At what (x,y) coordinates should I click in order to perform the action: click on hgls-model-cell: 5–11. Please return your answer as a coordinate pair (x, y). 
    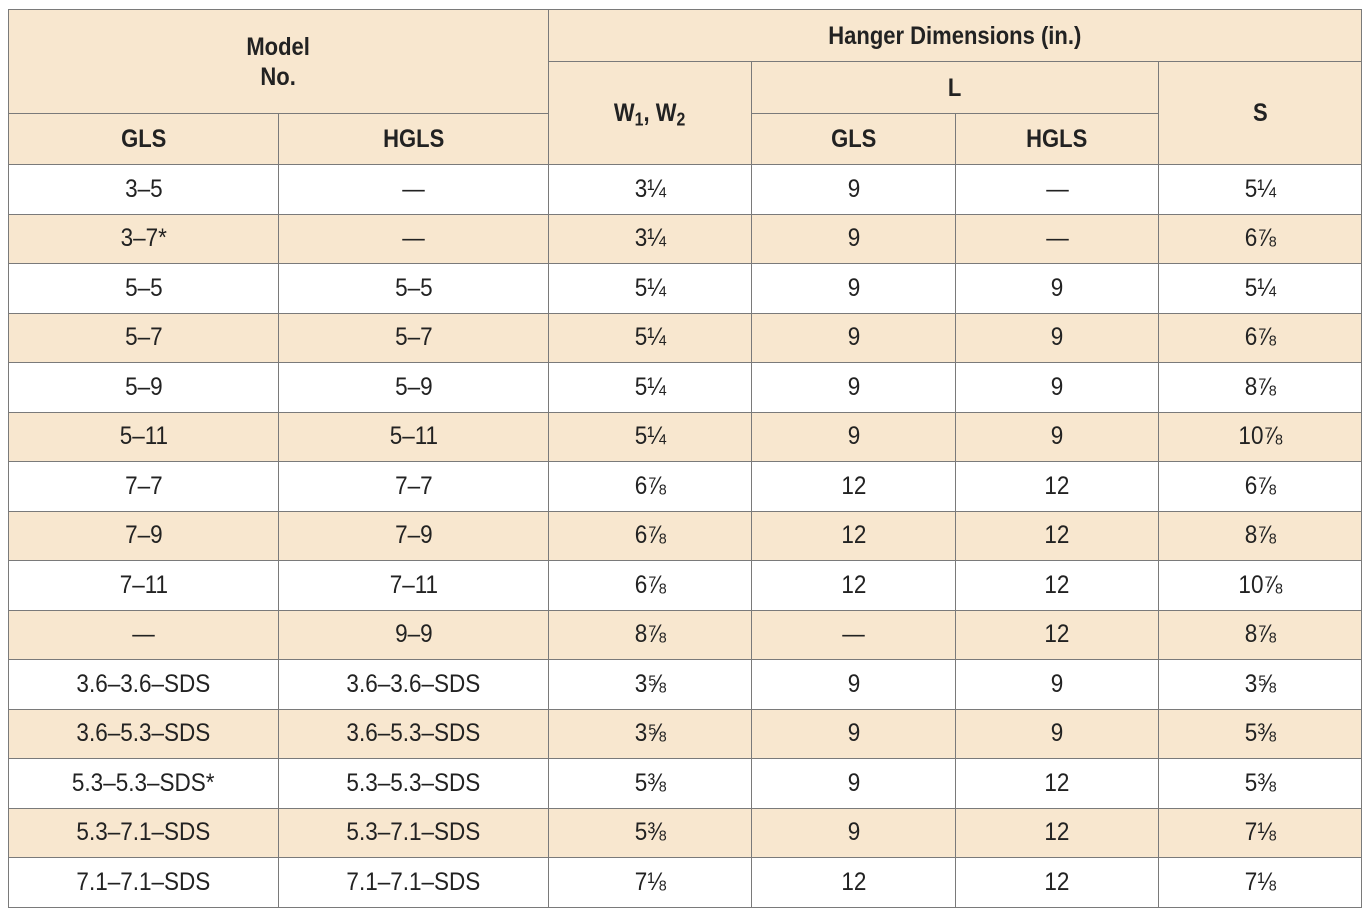
    Looking at the image, I should click on (413, 436).